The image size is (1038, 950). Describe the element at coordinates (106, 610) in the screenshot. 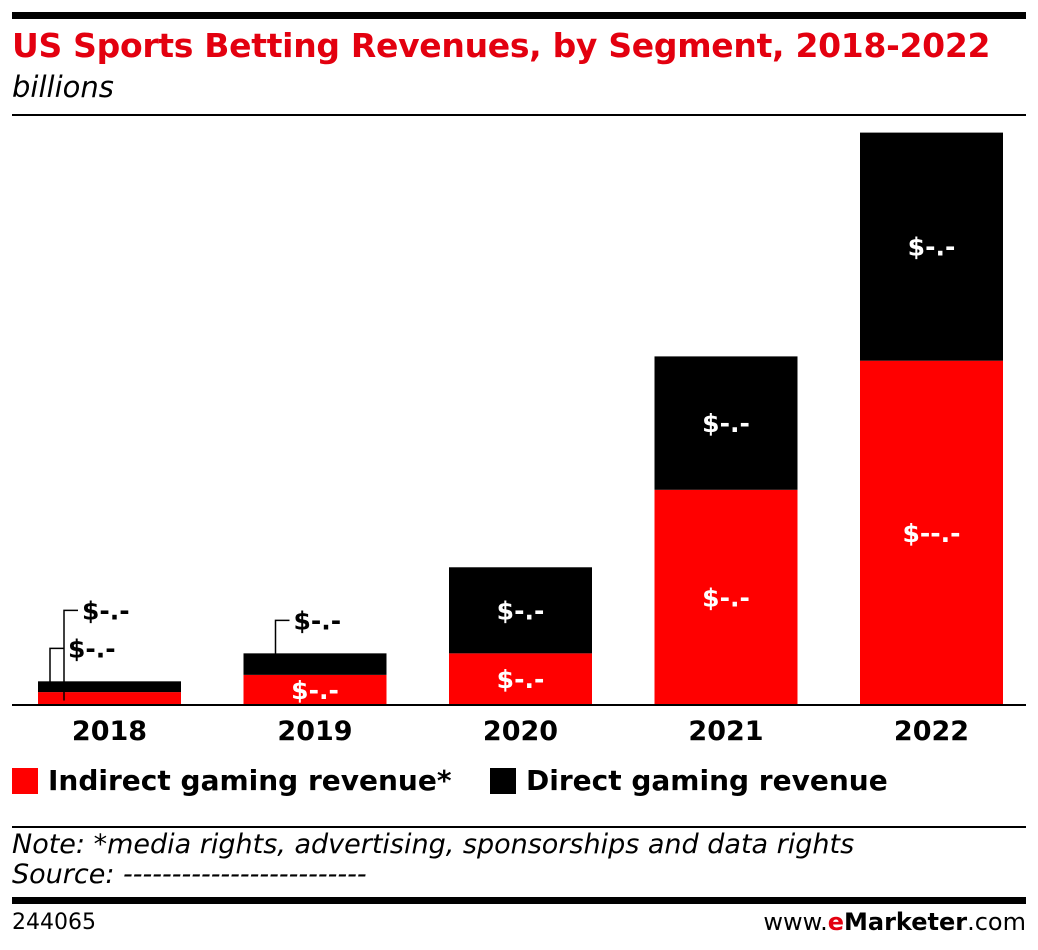

I see `data-label-2018-series-0: $-.-` at that location.